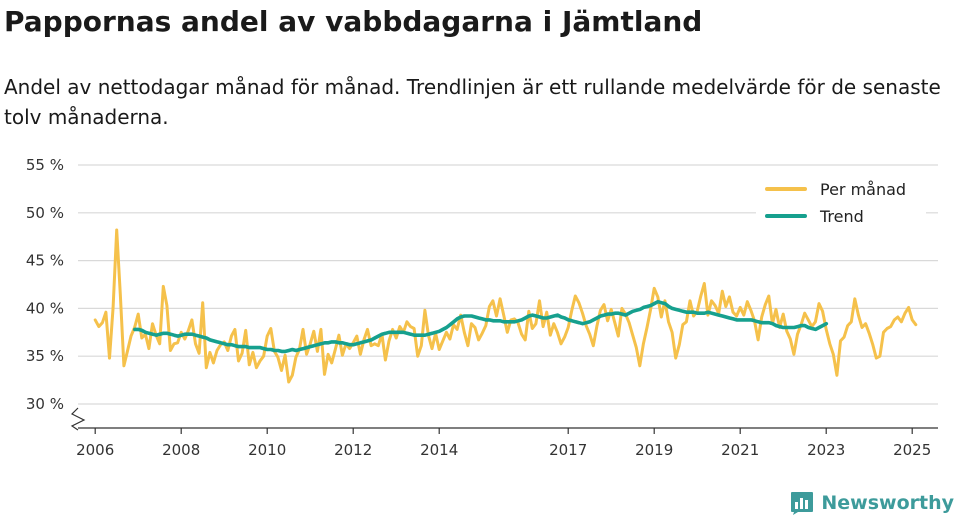  What do you see at coordinates (45, 213) in the screenshot?
I see `y-tick-label-50: 50 %` at bounding box center [45, 213].